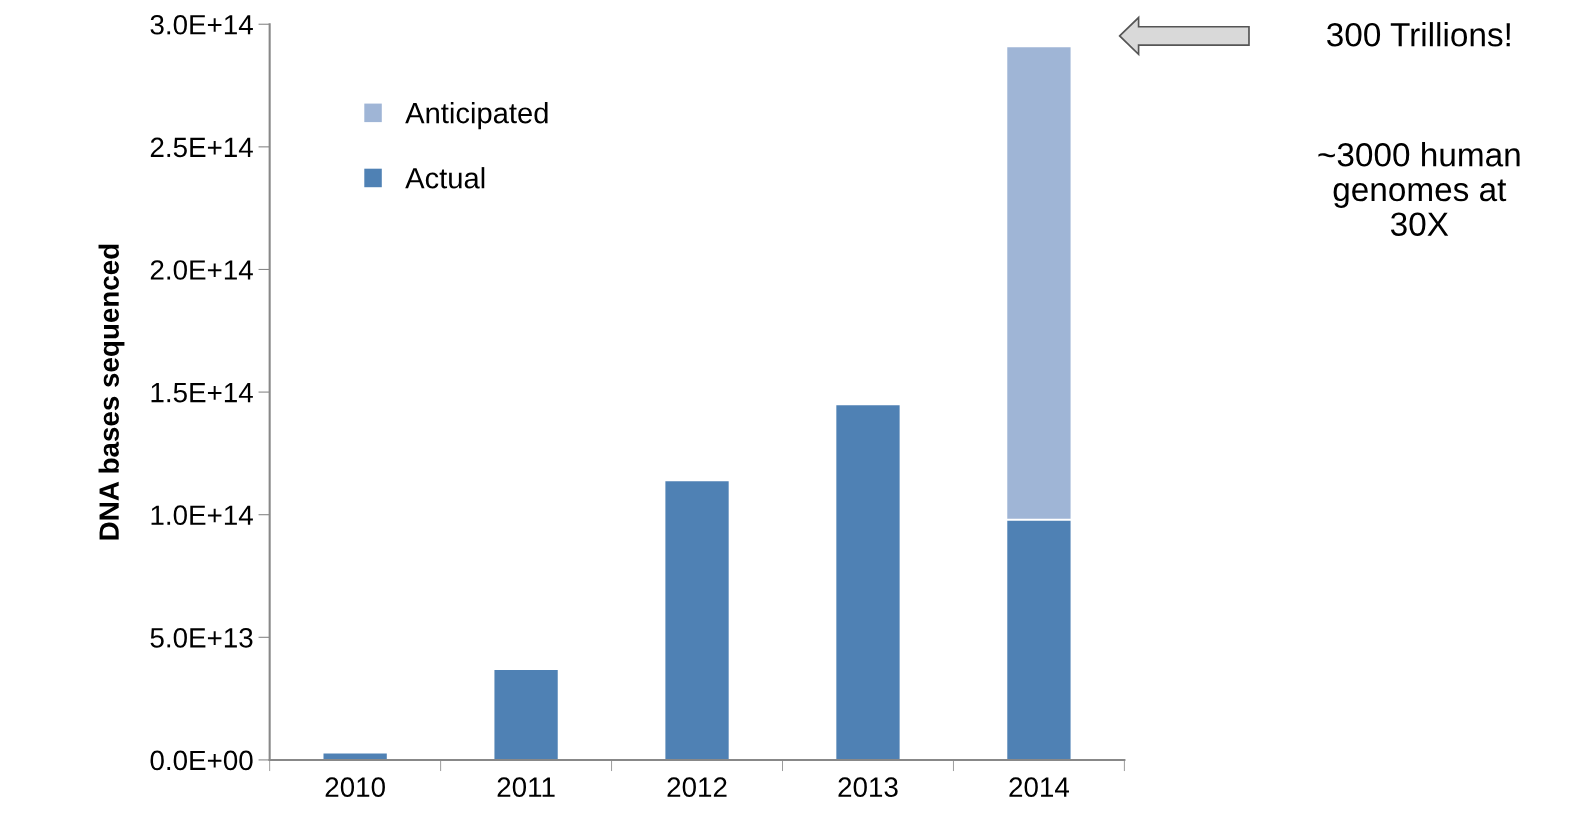  What do you see at coordinates (526, 787) in the screenshot?
I see `x-tick-label: 2011` at bounding box center [526, 787].